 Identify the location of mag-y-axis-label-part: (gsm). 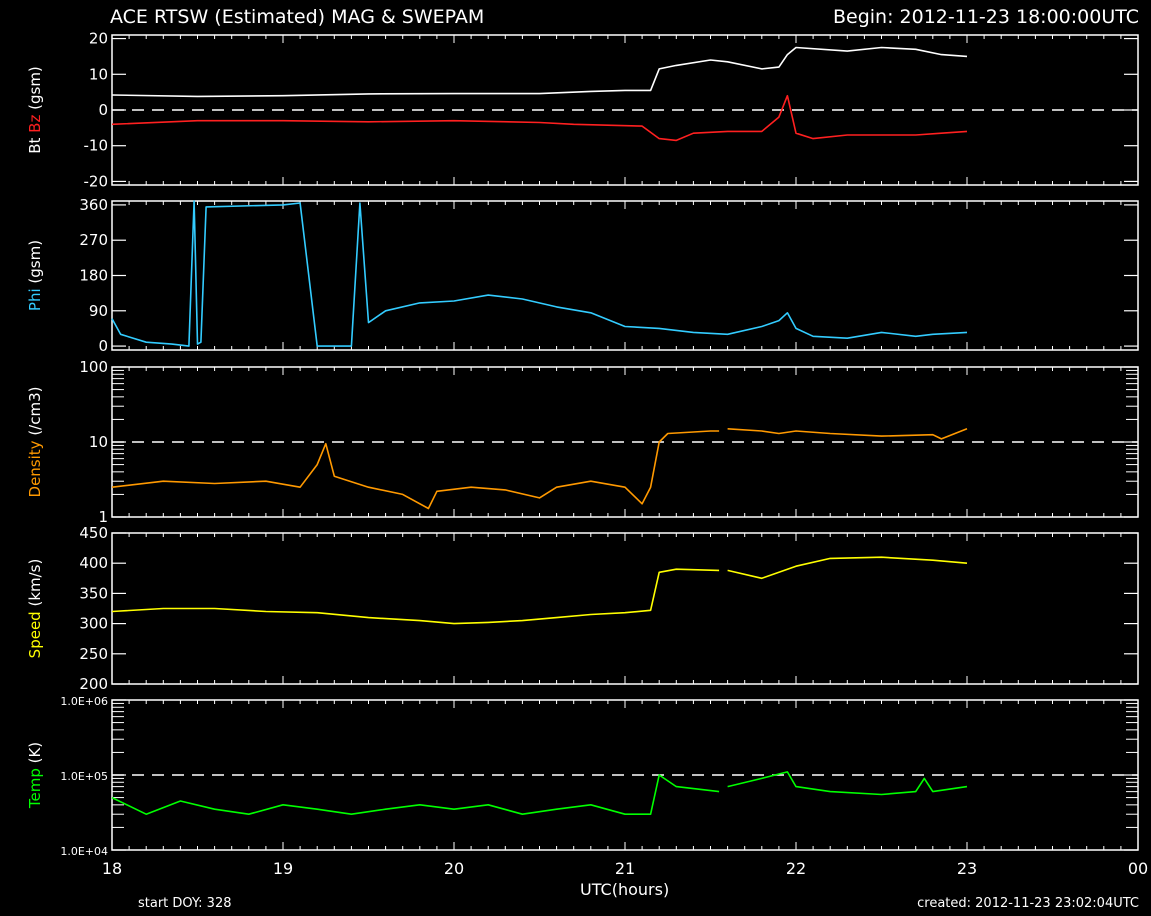
(35, 90).